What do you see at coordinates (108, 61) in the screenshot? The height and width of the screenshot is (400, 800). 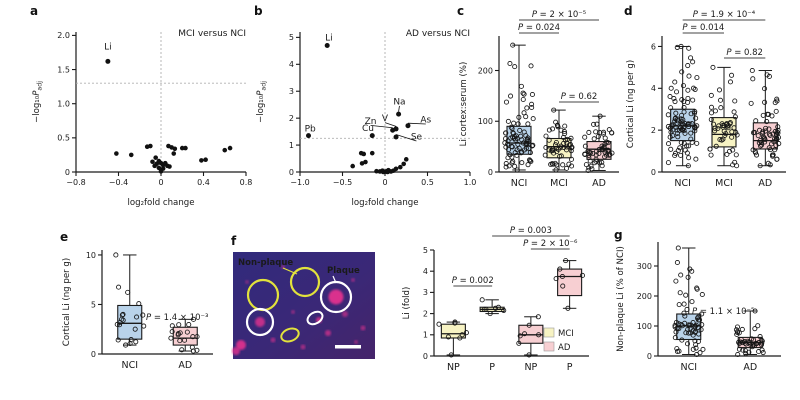 I see `element-point-Li` at bounding box center [108, 61].